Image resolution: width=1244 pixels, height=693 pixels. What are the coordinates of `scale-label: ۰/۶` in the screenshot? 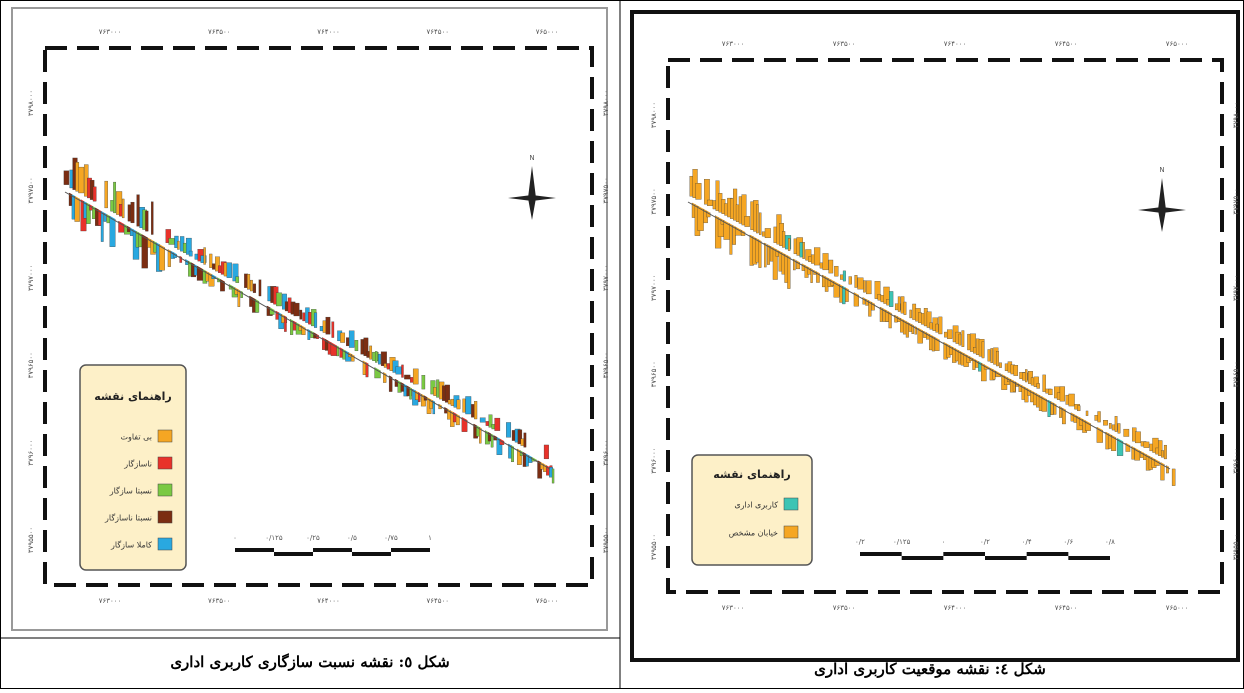 It's located at (1068, 542).